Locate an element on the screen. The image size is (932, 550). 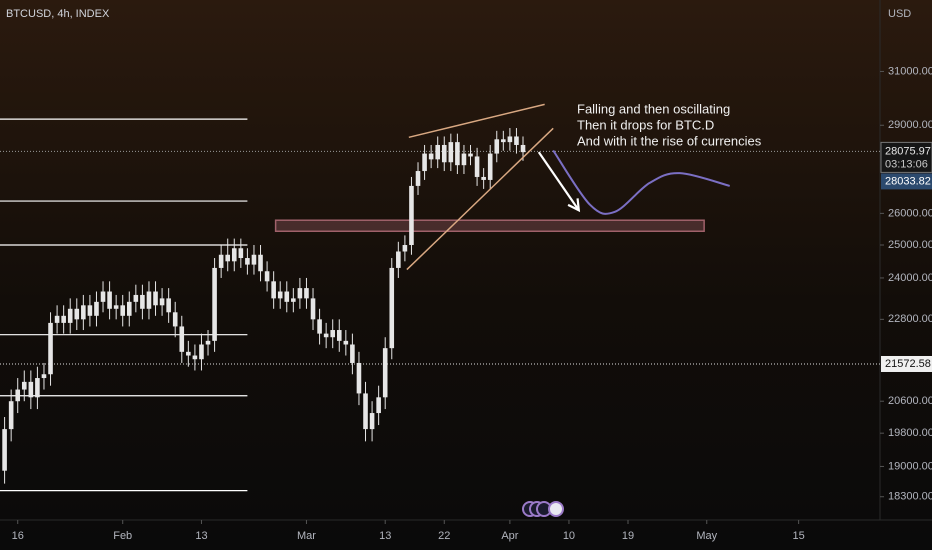
y-tick-label: 26000.00 is located at coordinates (910, 213).